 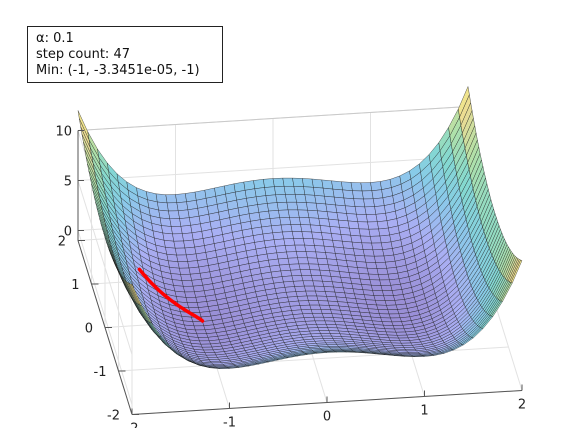 I want to click on x-tick-label: -2, so click(x=132, y=425).